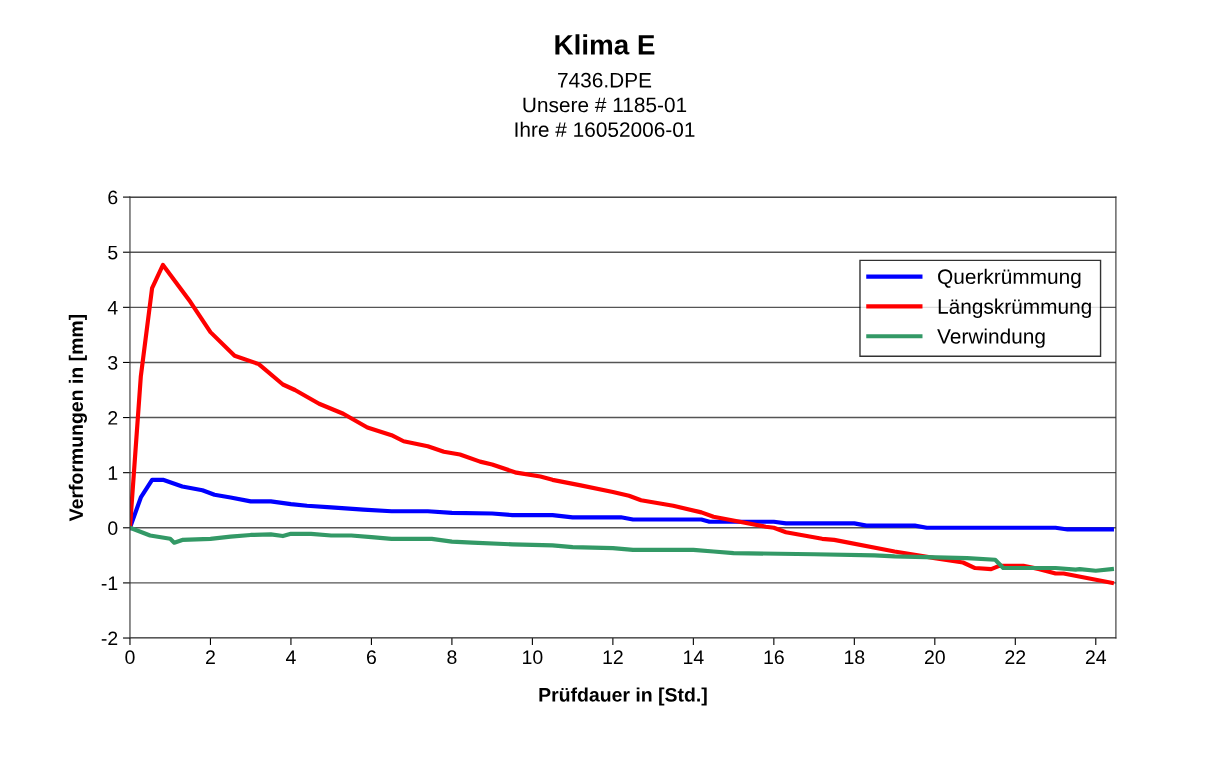 The width and height of the screenshot is (1209, 761). What do you see at coordinates (452, 657) in the screenshot?
I see `x-tick-label: 8` at bounding box center [452, 657].